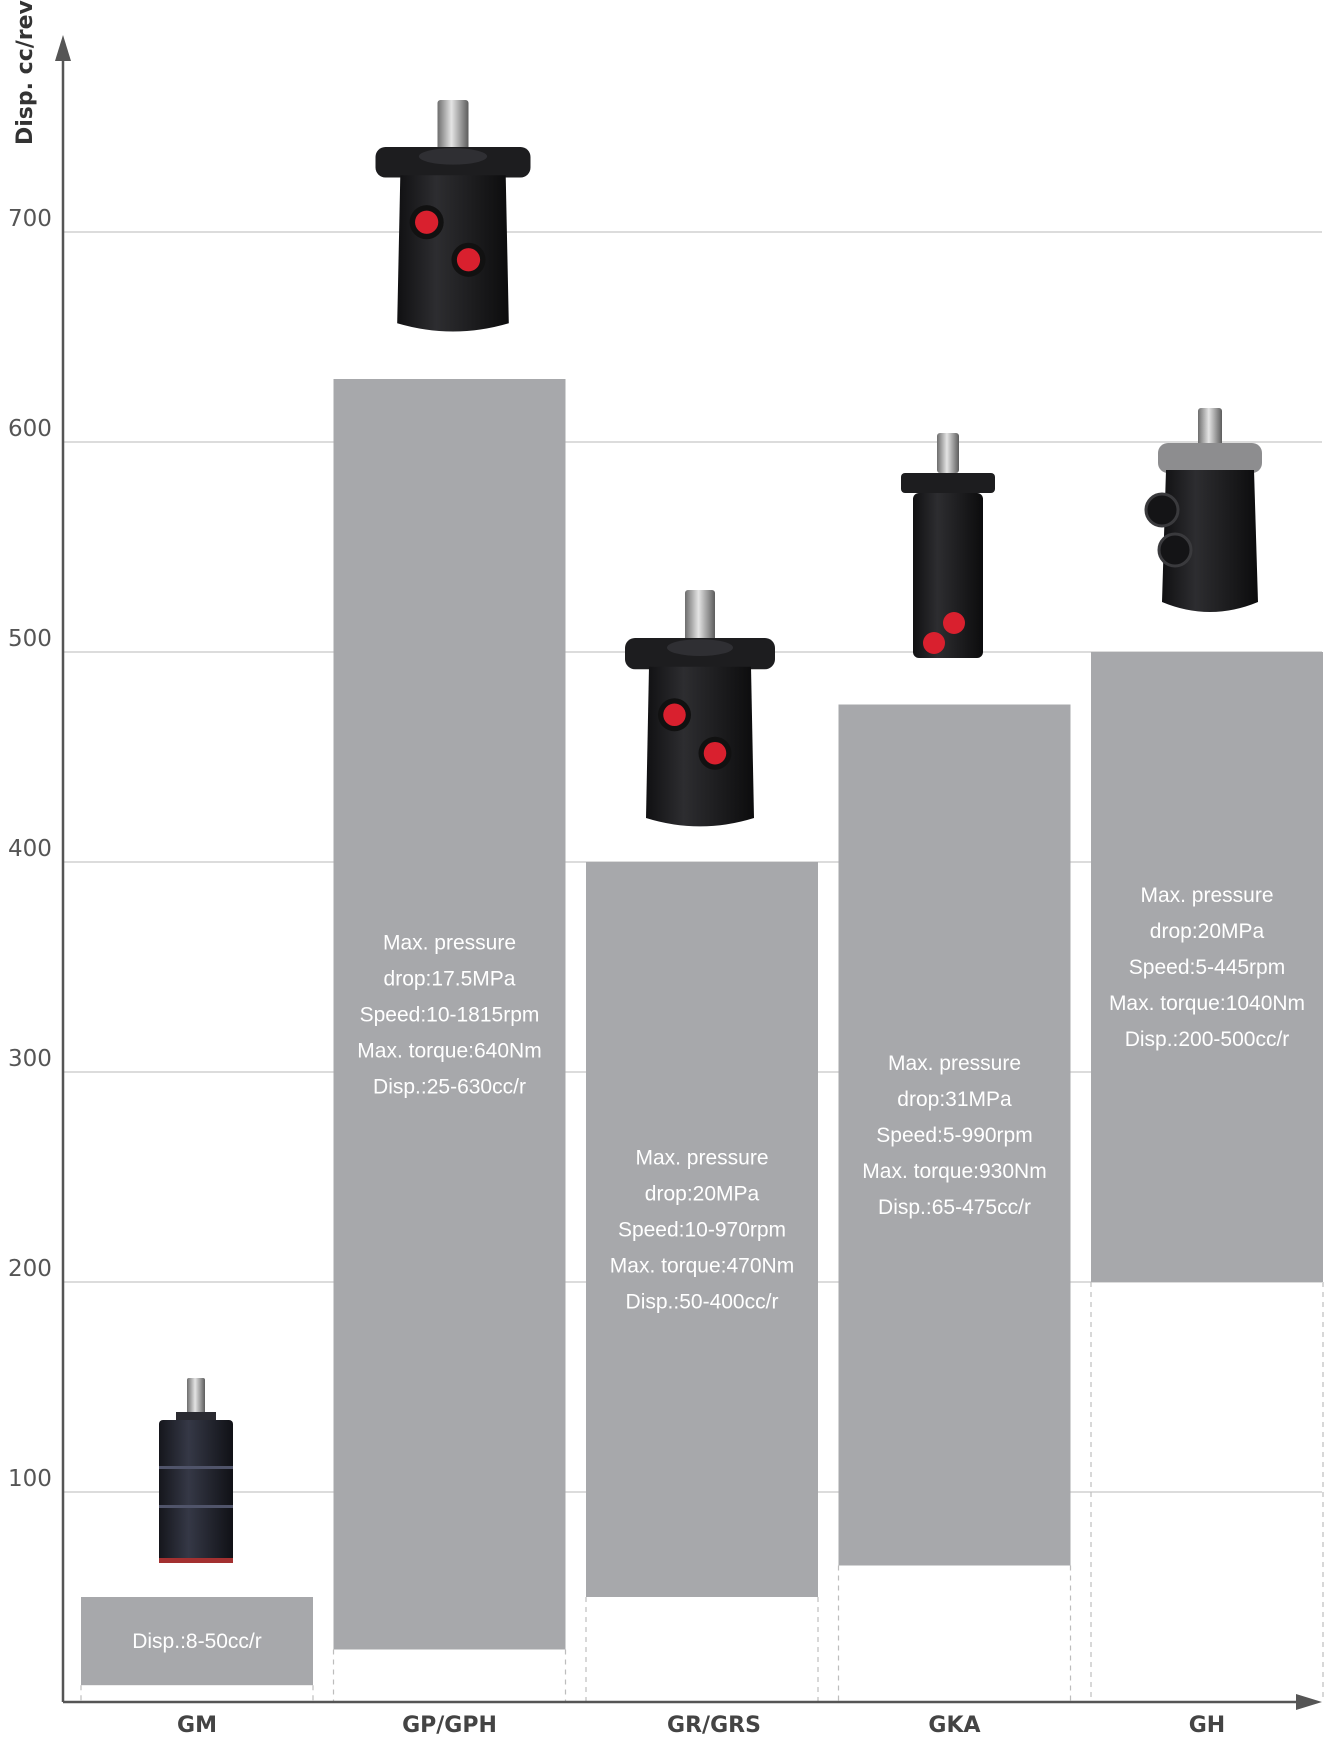  Describe the element at coordinates (450, 978) in the screenshot. I see `bar-text-gp-gph-1: drop:17.5MPa` at that location.